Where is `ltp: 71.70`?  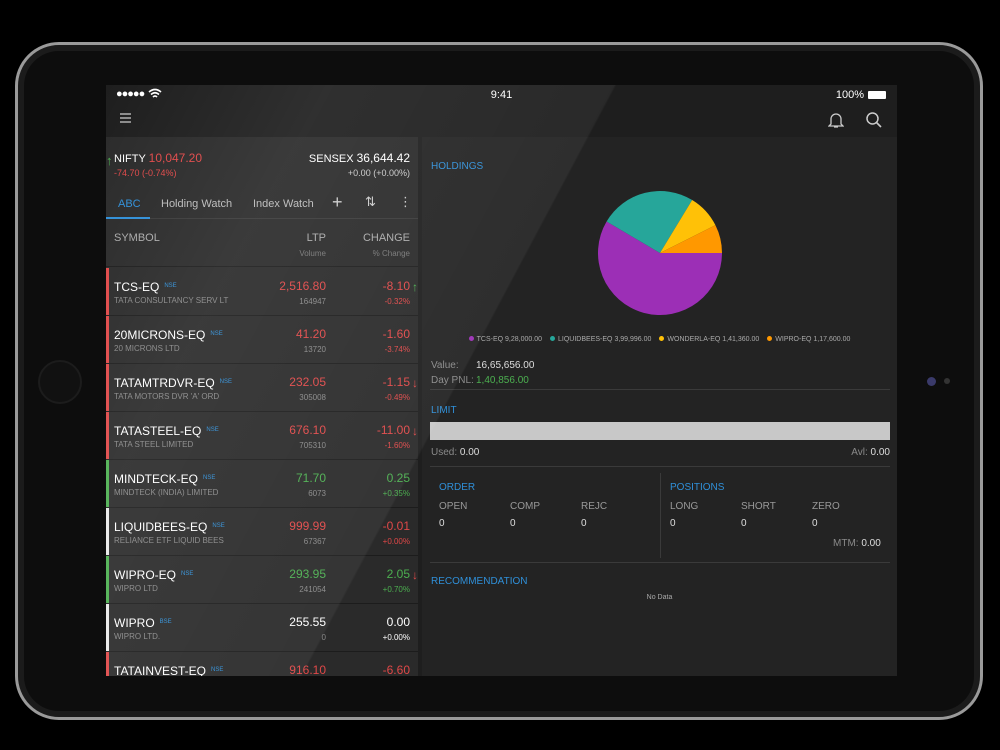 ltp: 71.70 is located at coordinates (310, 478).